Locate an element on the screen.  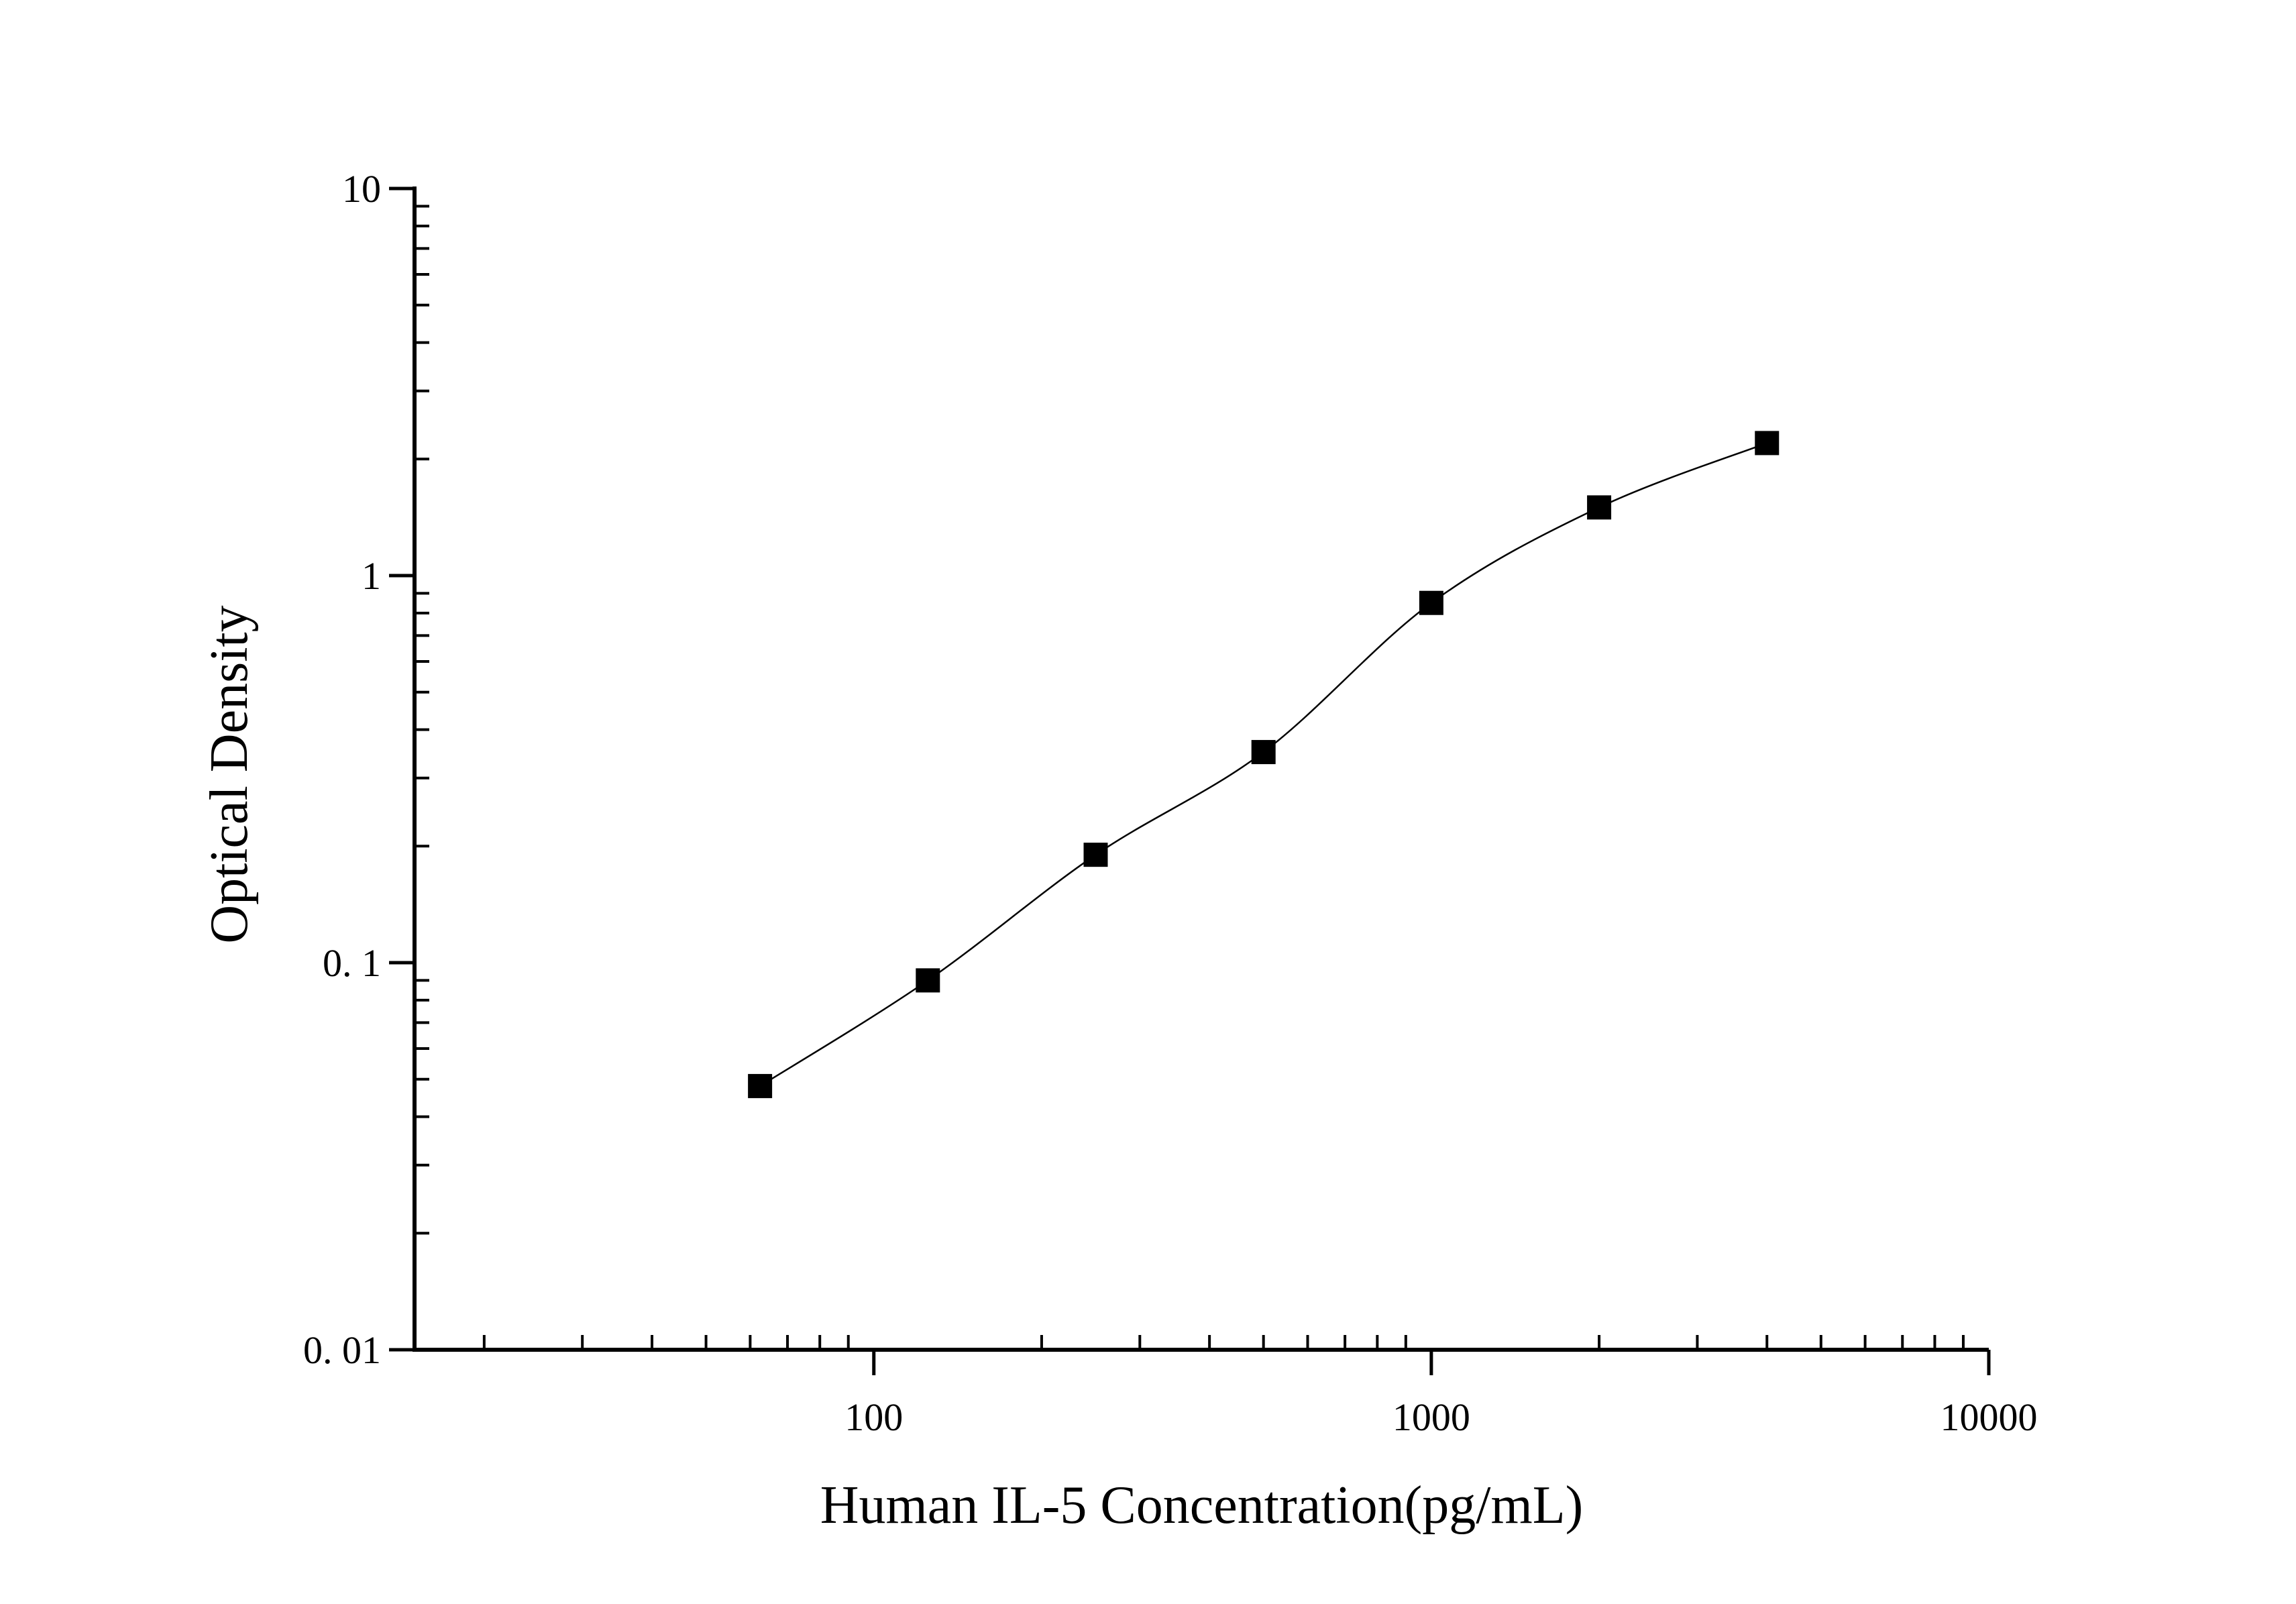
y-tick-label: 0. 01 is located at coordinates (342, 1350).